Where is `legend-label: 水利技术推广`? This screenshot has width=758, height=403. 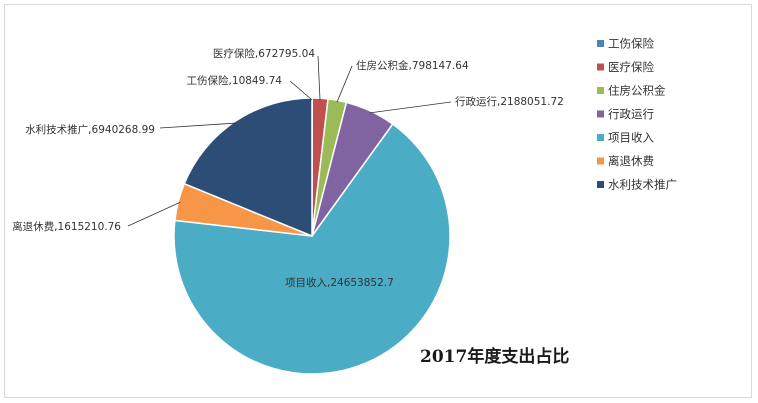 legend-label: 水利技术推广 is located at coordinates (642, 185).